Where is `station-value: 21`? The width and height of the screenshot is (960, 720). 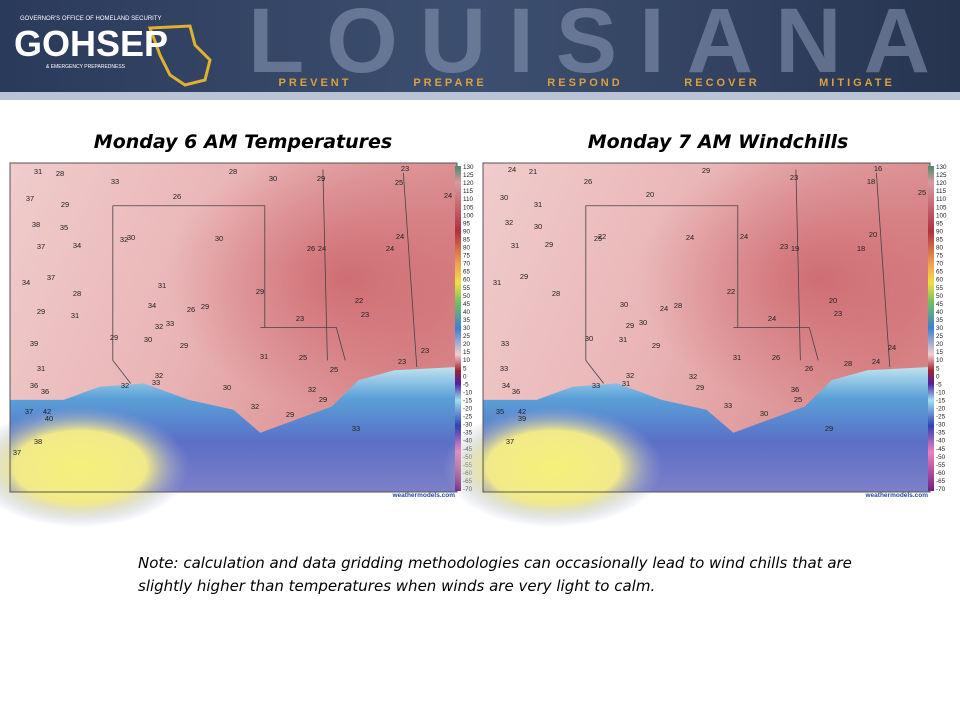
station-value: 21 is located at coordinates (533, 171).